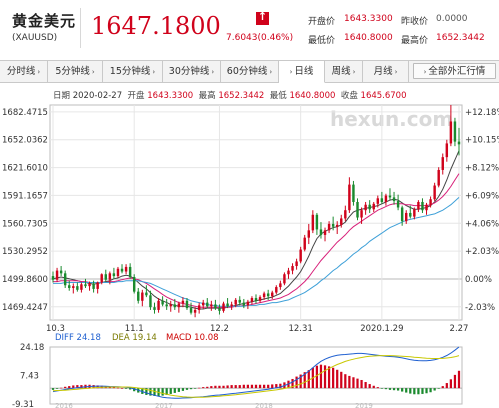  Describe the element at coordinates (262, 17) in the screenshot. I see `up-arrow-icon: ↑` at that location.